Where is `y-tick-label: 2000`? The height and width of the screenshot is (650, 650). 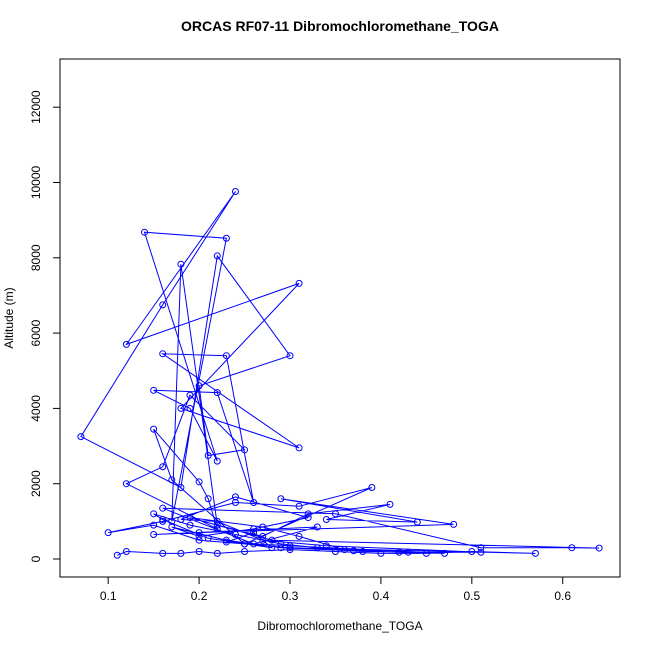
y-tick-label: 2000 is located at coordinates (36, 483).